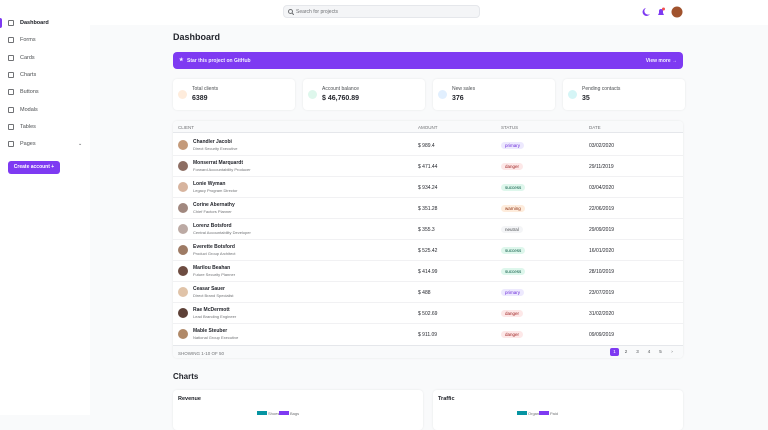 The image size is (768, 430). I want to click on table-foot, so click(428, 351).